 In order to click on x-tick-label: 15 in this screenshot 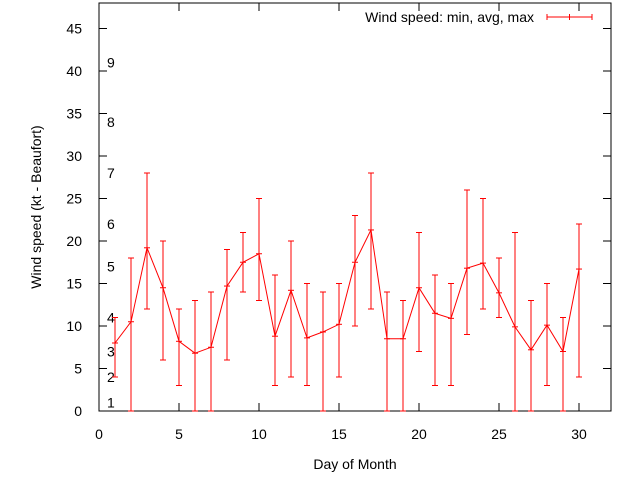, I will do `click(339, 434)`.